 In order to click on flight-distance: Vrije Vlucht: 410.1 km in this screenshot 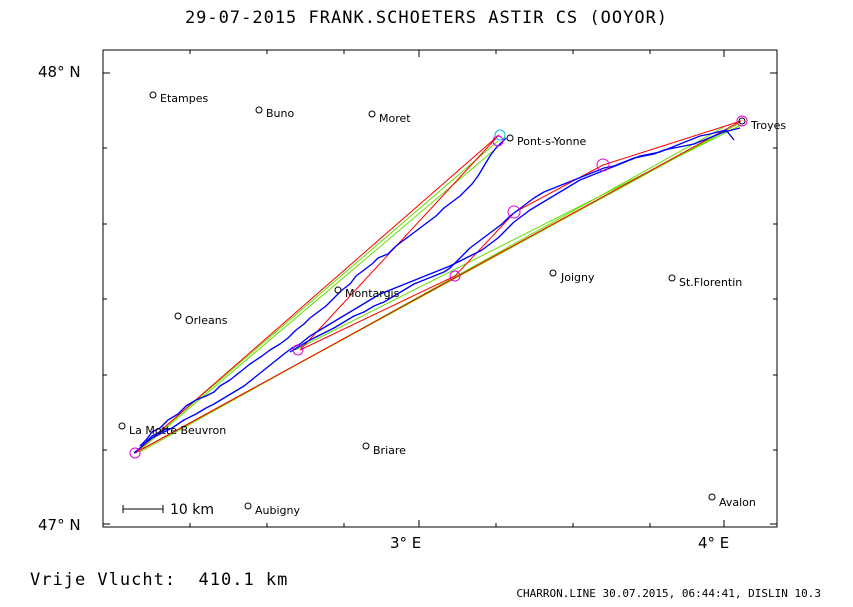, I will do `click(159, 580)`.